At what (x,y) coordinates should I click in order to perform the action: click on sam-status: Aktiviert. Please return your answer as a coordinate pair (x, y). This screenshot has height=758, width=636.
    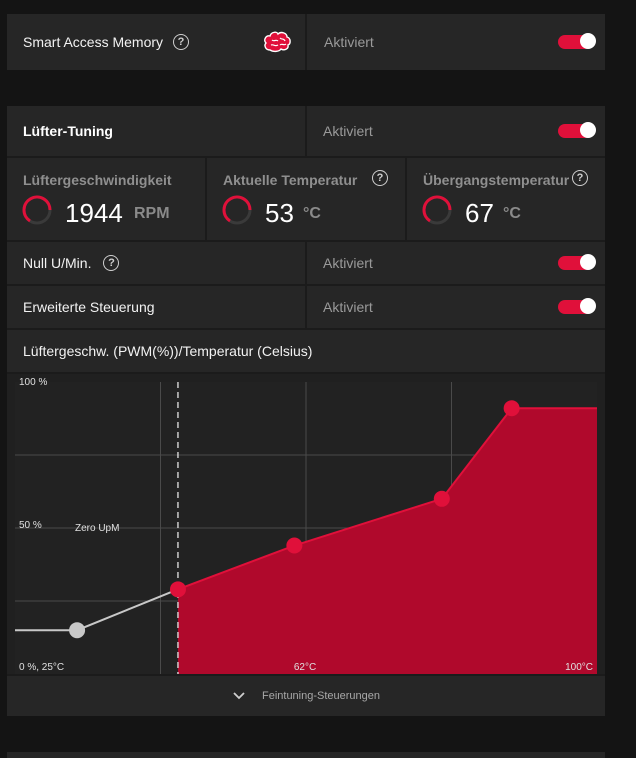
    Looking at the image, I should click on (349, 42).